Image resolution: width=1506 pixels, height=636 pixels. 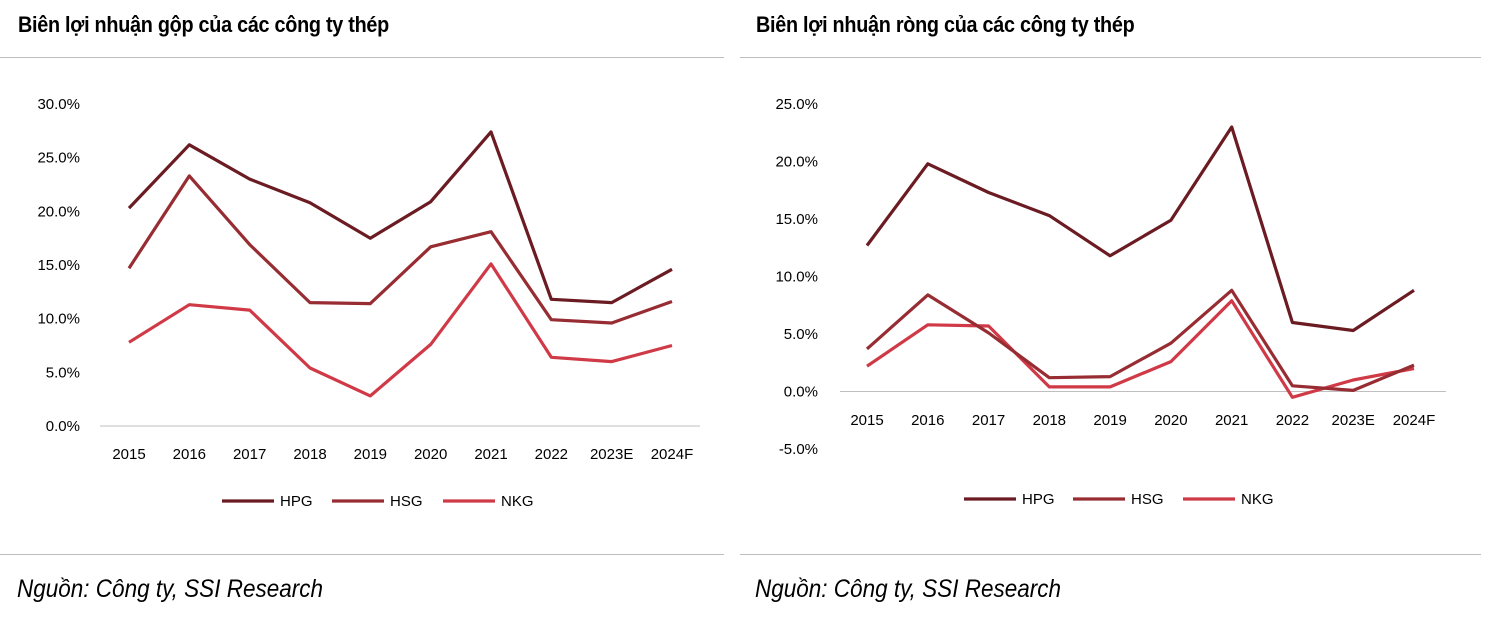 I want to click on y-axis-ticks: -5.0% 0.0% 5.0% 10.0% 15.0% 20.0% 25.0%, so click(x=796, y=277).